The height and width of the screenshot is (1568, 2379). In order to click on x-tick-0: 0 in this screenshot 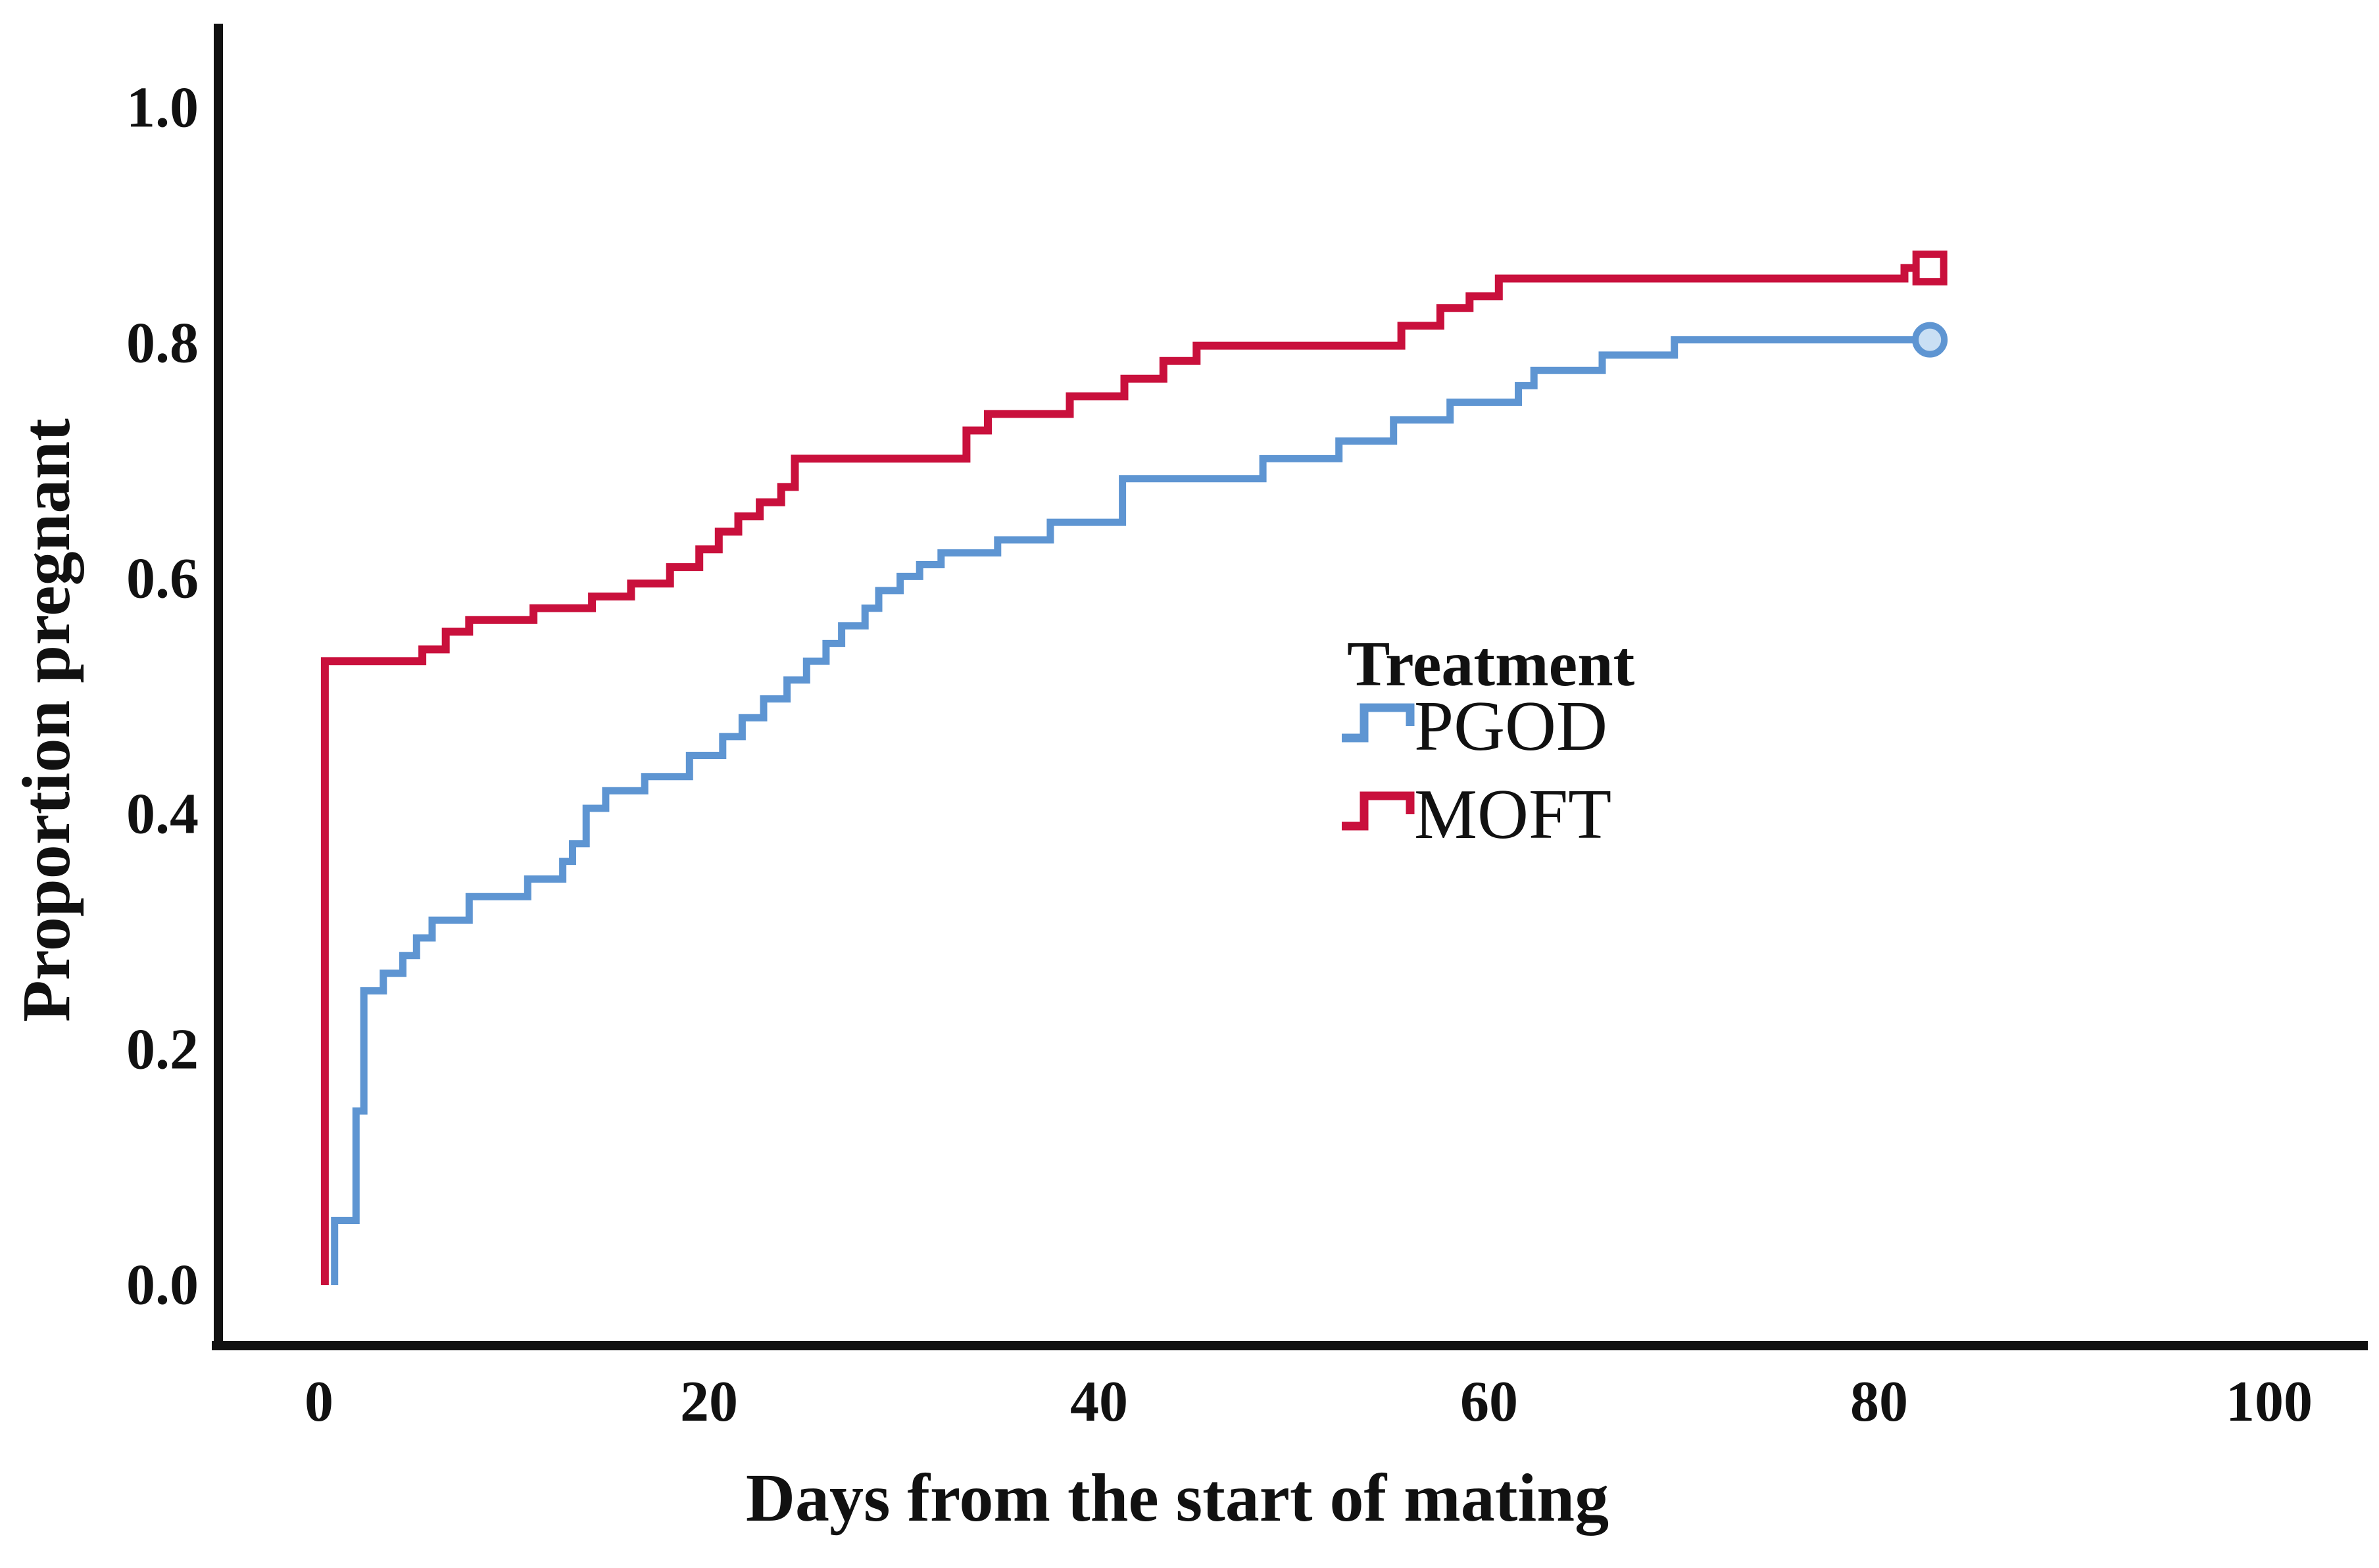, I will do `click(319, 1402)`.